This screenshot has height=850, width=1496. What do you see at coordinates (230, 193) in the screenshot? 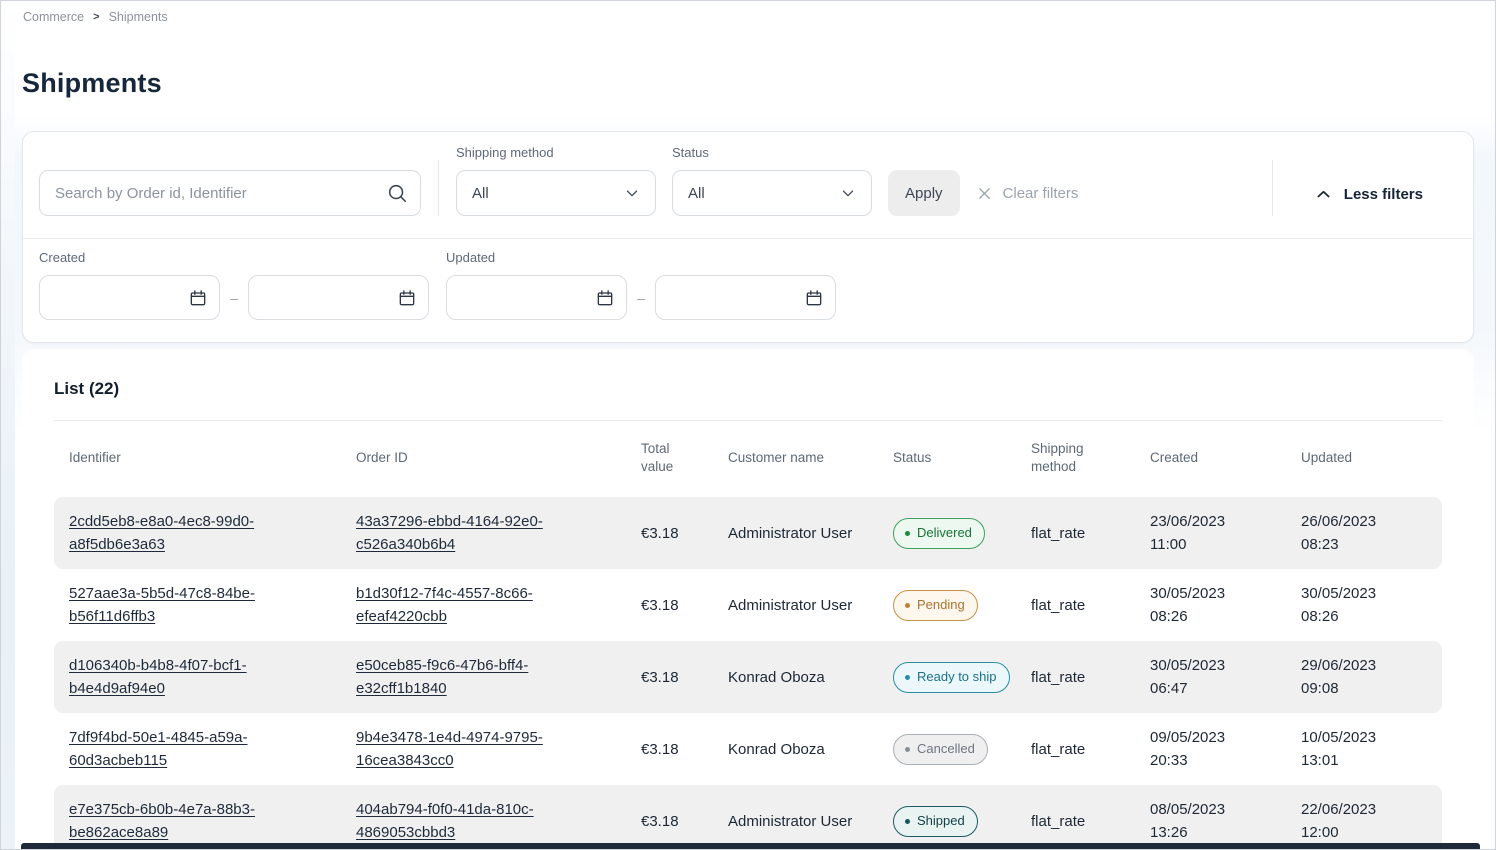
I see `search-input` at bounding box center [230, 193].